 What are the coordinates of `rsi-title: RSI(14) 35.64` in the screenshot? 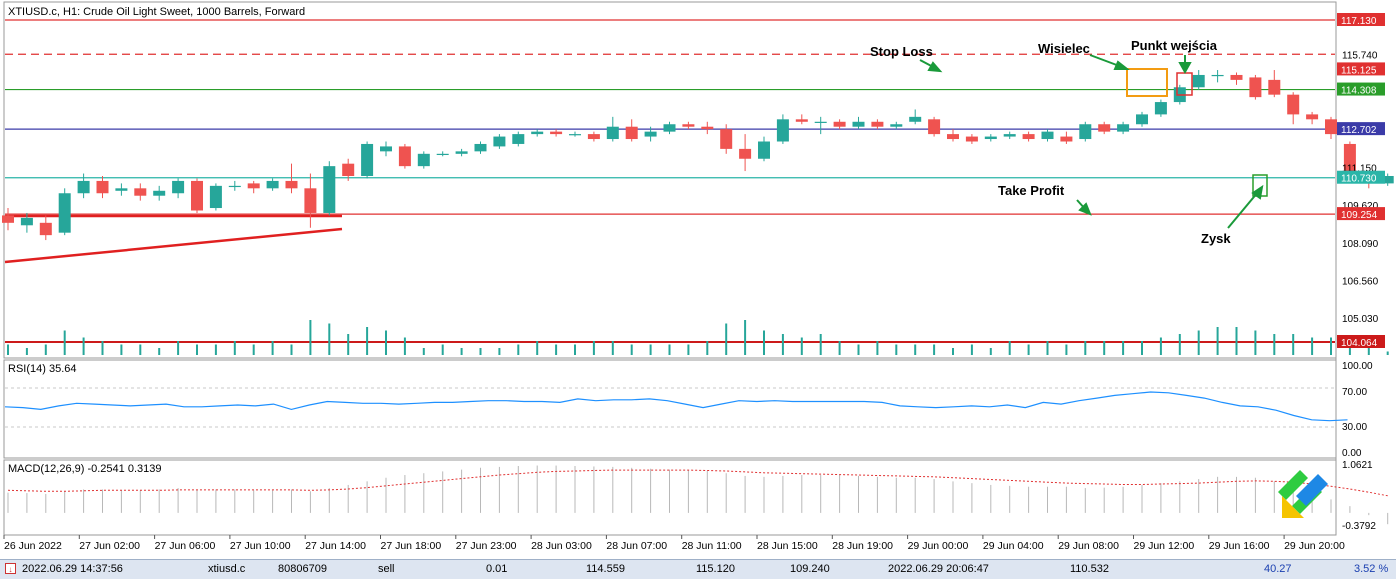 It's located at (42, 369).